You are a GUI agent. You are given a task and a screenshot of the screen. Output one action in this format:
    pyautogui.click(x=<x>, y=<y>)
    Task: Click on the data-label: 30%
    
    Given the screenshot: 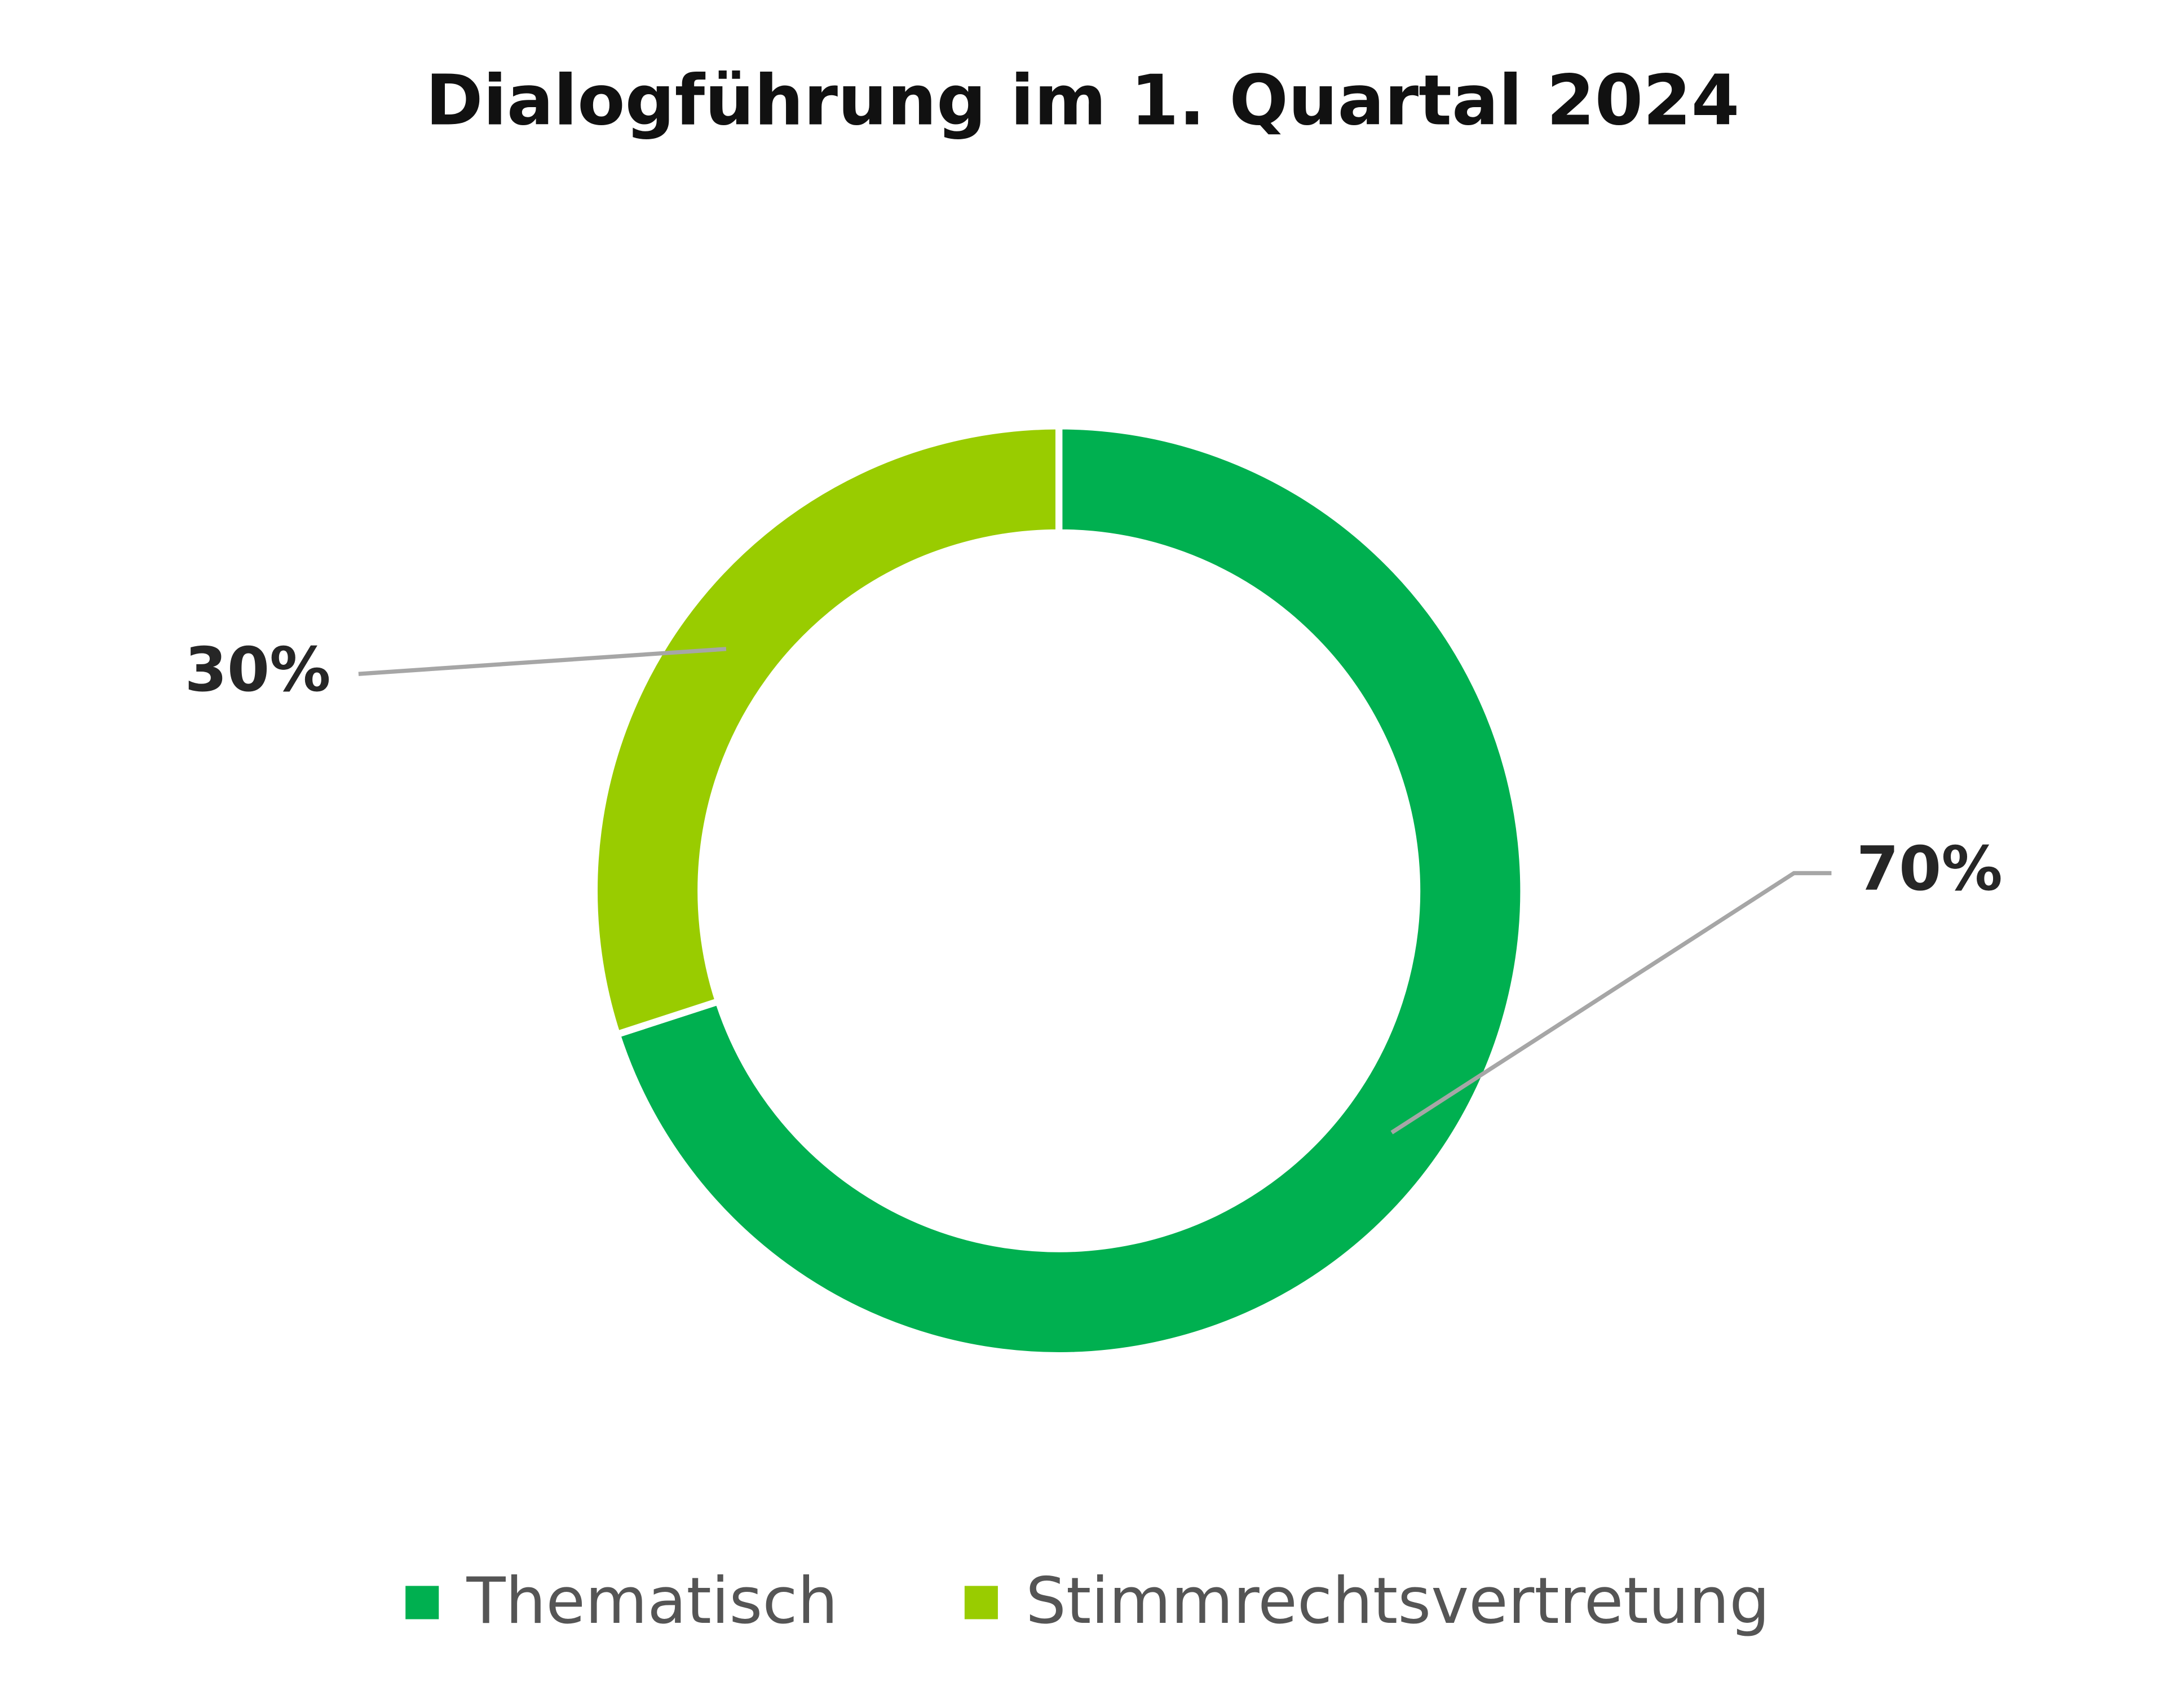 What is the action you would take?
    pyautogui.click(x=258, y=669)
    